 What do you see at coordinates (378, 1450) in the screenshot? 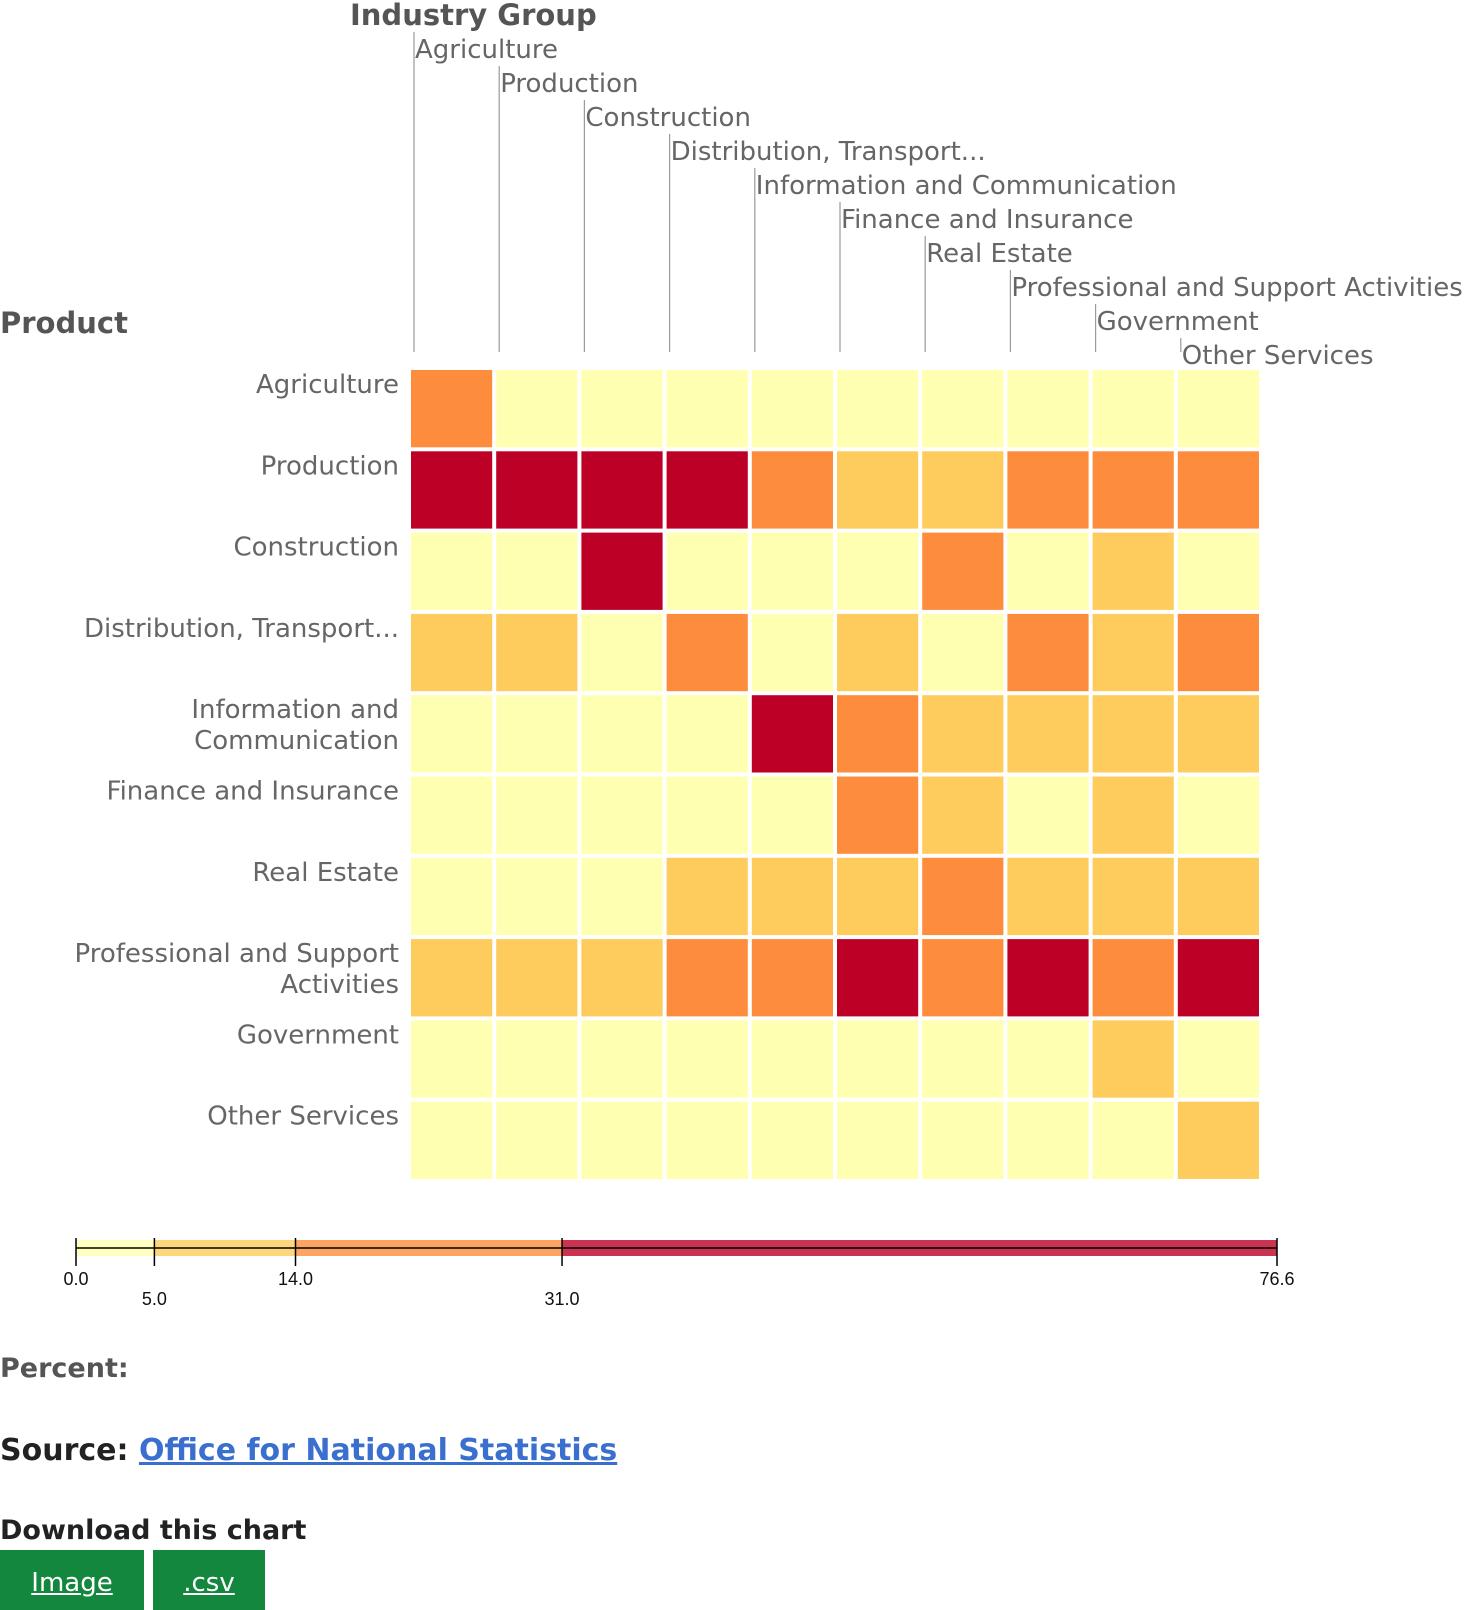
I see `source-link: Office for National Statistics` at bounding box center [378, 1450].